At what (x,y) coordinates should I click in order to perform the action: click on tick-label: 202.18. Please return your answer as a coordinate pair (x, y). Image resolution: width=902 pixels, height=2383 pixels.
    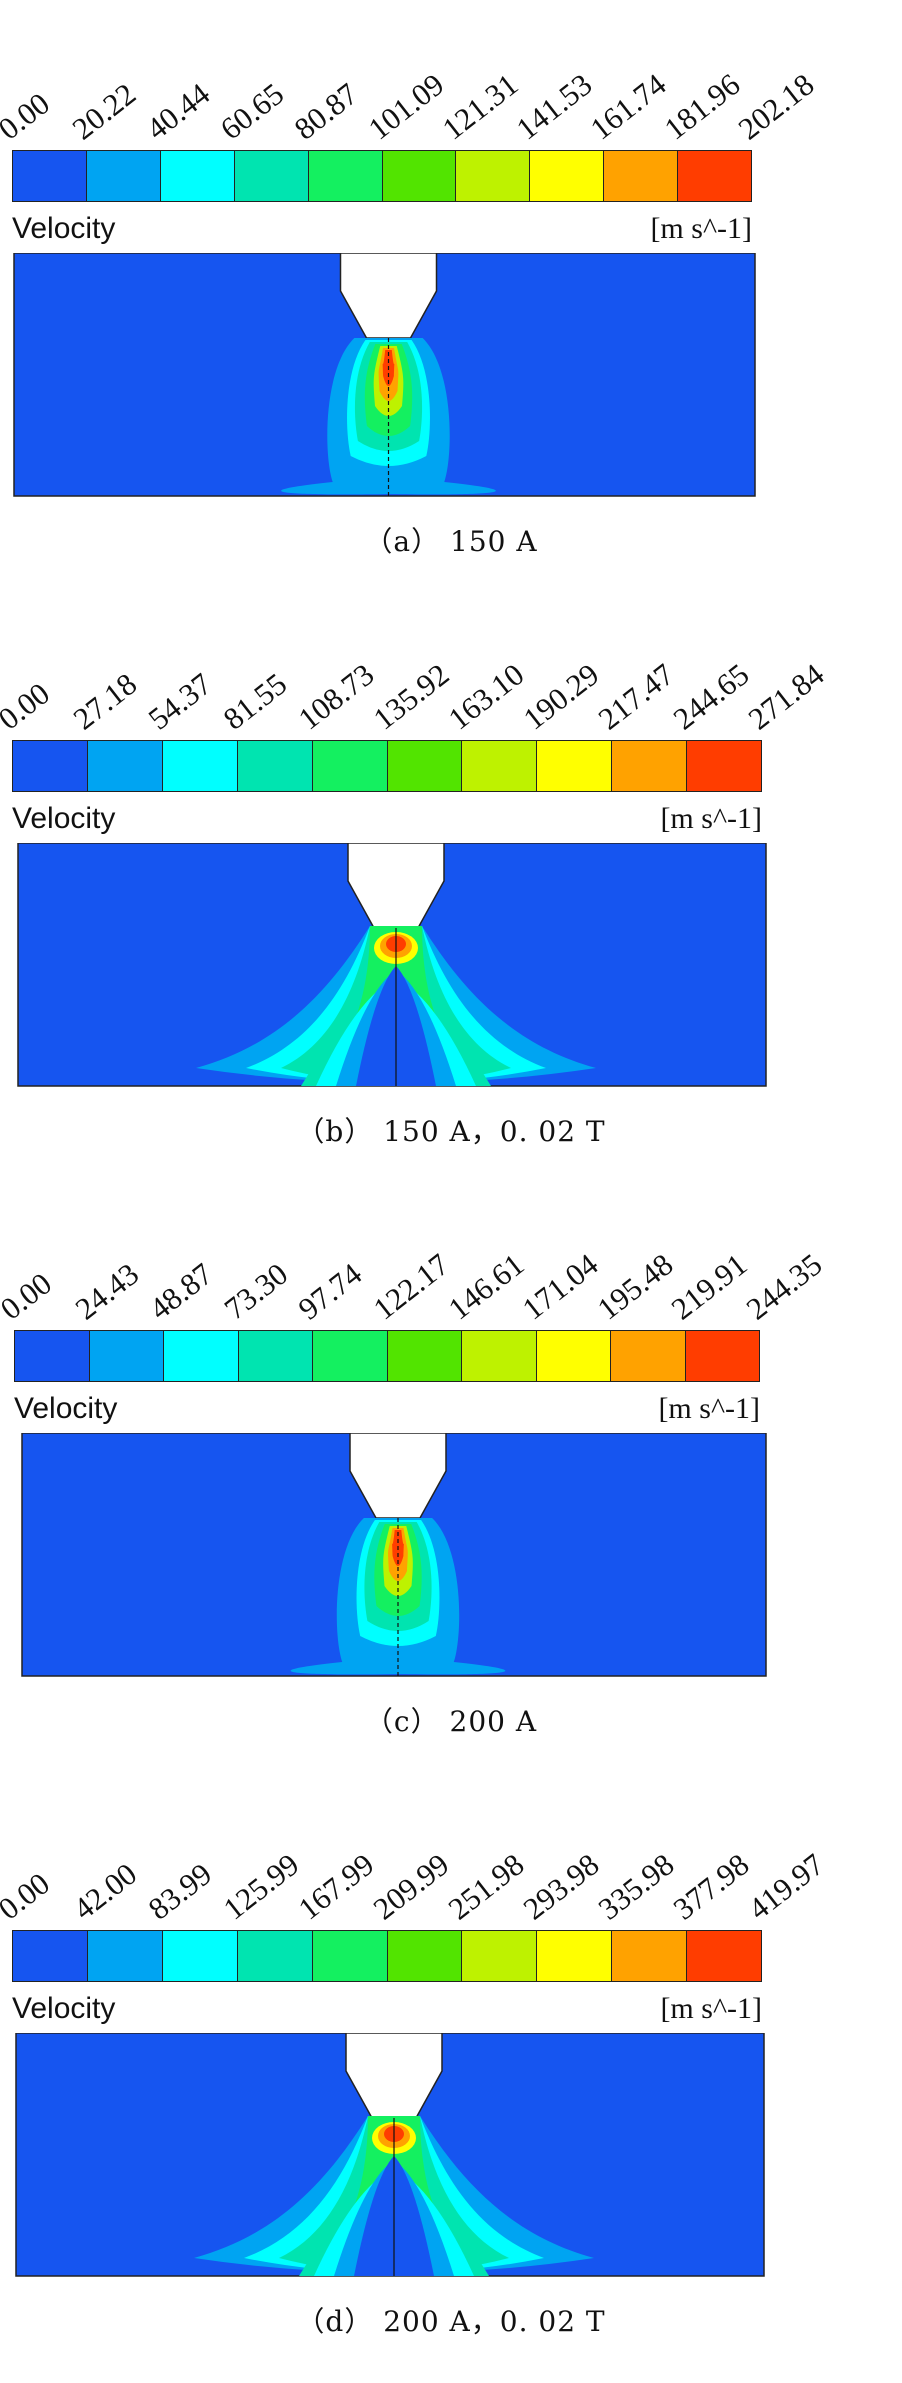
    Looking at the image, I should click on (776, 106).